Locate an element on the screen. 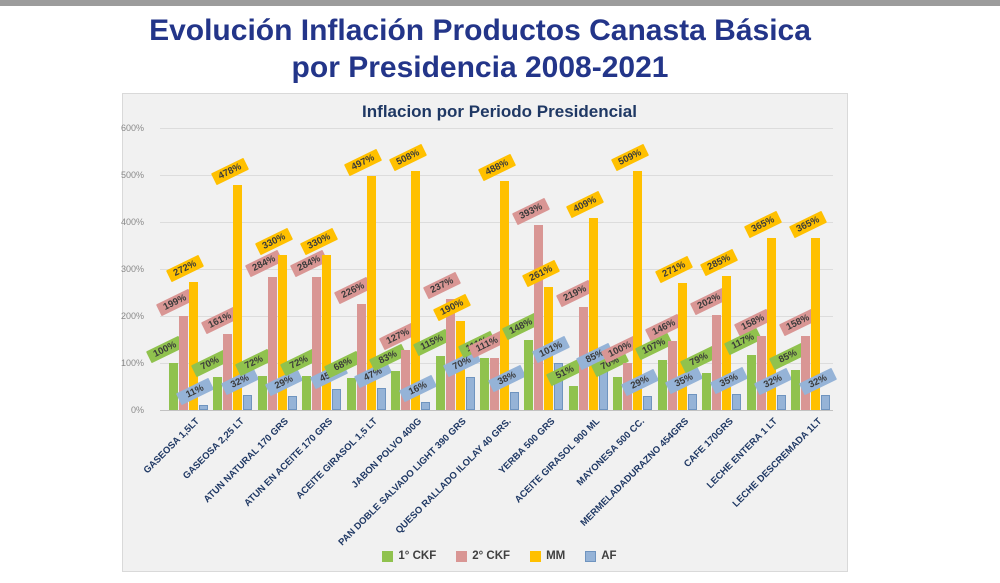  bar-af-aceite-girasol-1-5-lt is located at coordinates (381, 398).